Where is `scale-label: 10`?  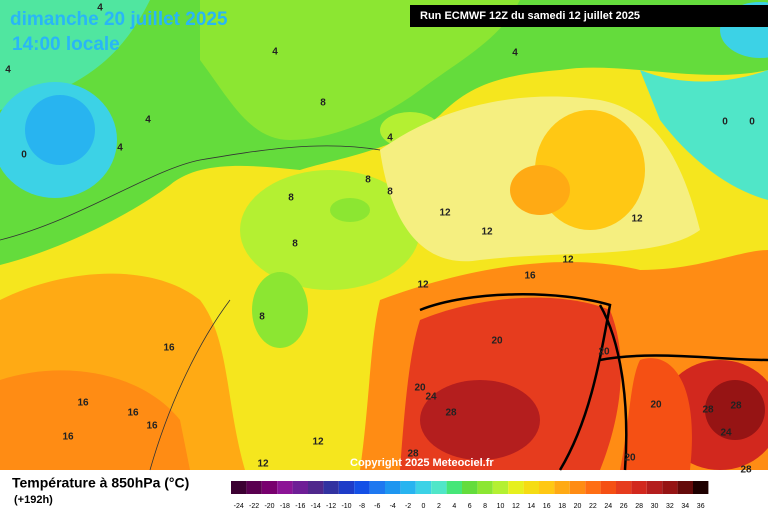 scale-label: 10 is located at coordinates (501, 506).